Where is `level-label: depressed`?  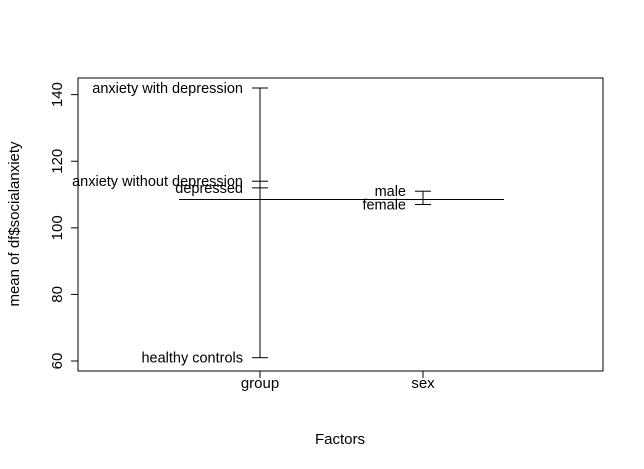 level-label: depressed is located at coordinates (209, 189).